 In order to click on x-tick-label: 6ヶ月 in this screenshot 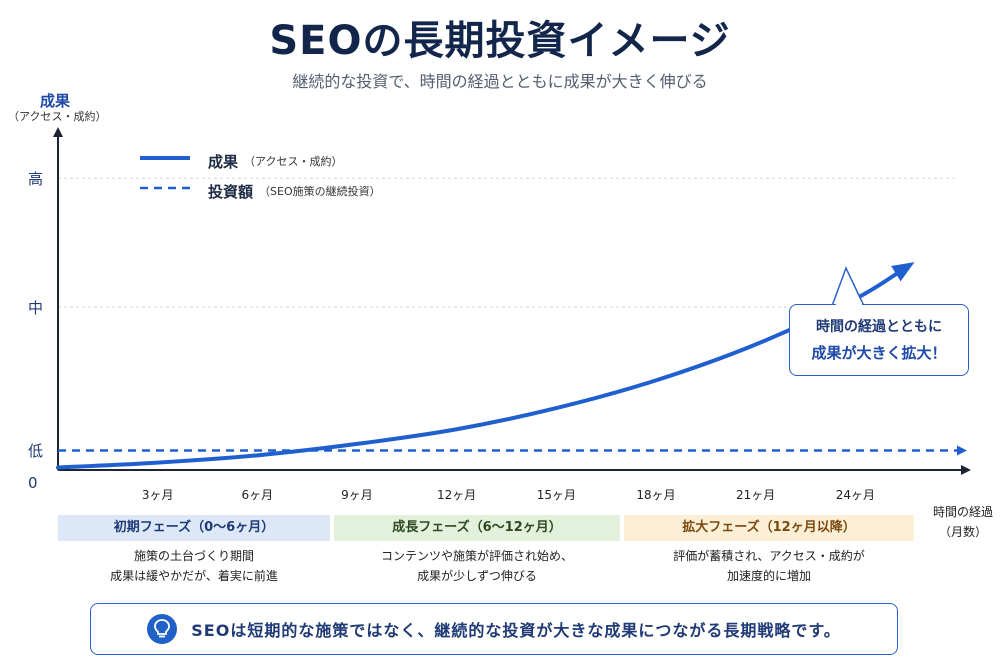, I will do `click(257, 495)`.